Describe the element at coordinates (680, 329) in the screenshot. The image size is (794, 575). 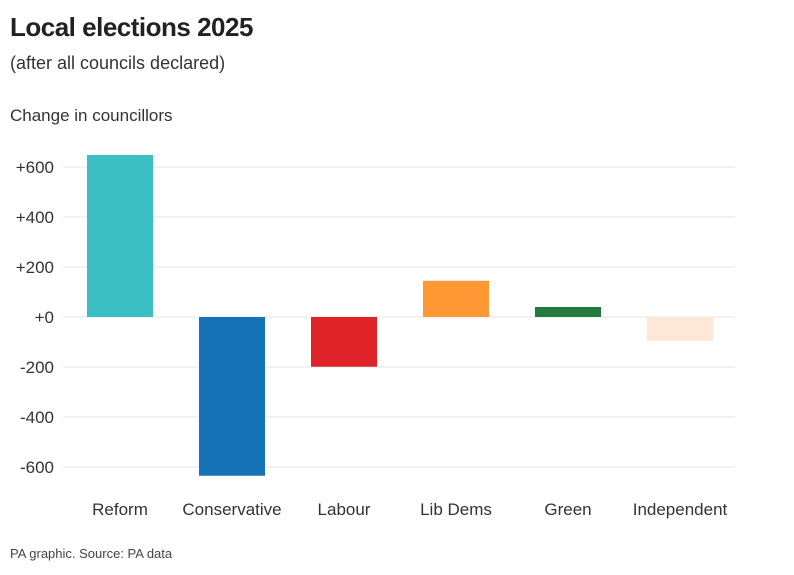
I see `bar-independent` at that location.